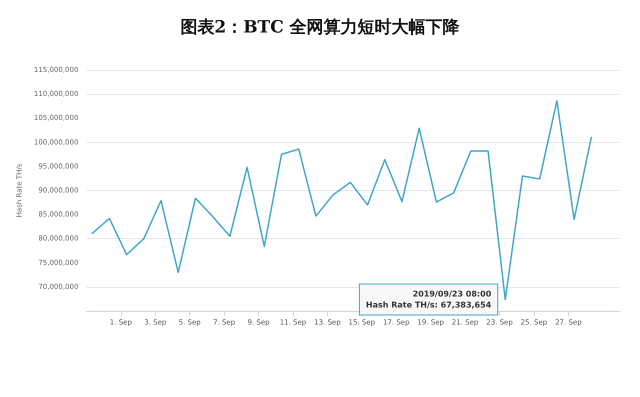  What do you see at coordinates (429, 300) in the screenshot?
I see `annotation: 2019/09/23 08:00 Hash Rate TH/s: 67,383,654` at bounding box center [429, 300].